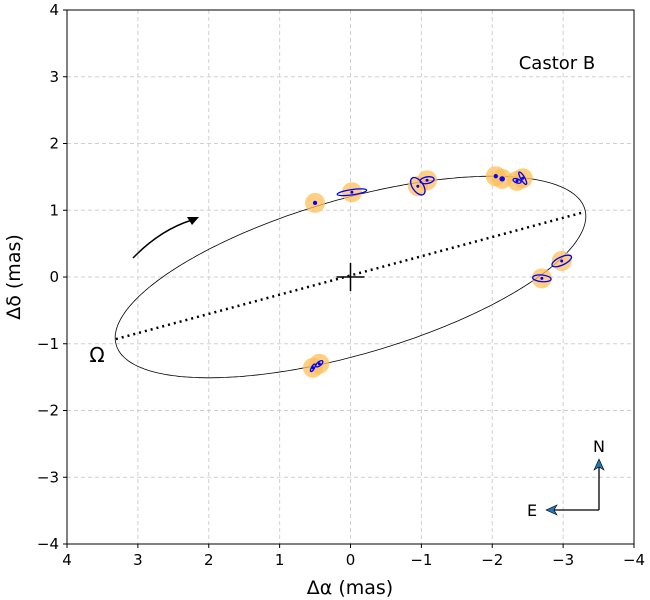  What do you see at coordinates (421, 560) in the screenshot?
I see `x-tick-label: −1` at bounding box center [421, 560].